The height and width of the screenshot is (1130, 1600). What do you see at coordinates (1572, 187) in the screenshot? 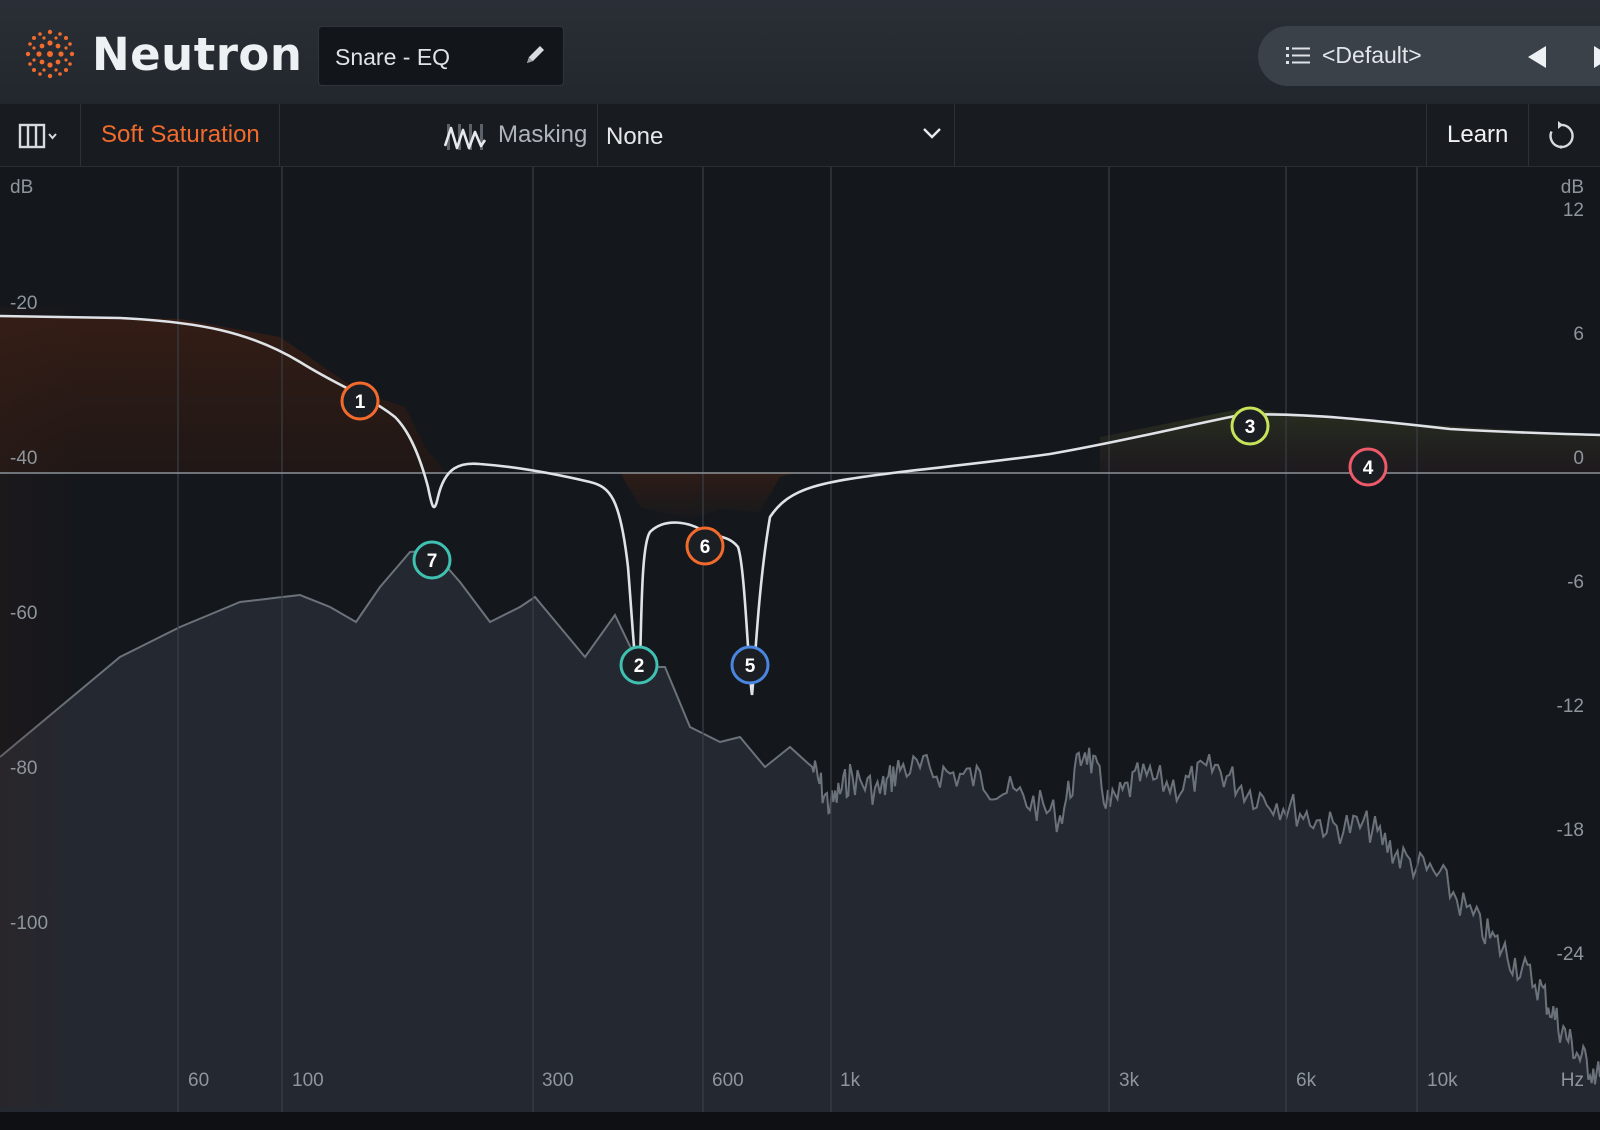
I see `right-axis-unit: dB` at bounding box center [1572, 187].